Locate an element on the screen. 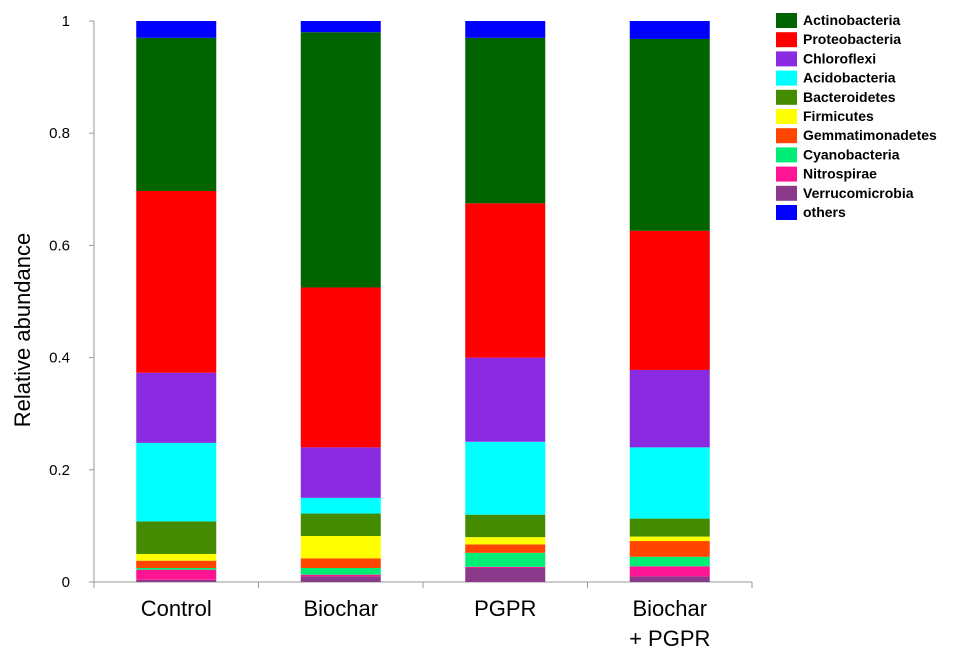 This screenshot has height=648, width=966. legend-label: Verrucomicrobia is located at coordinates (858, 193).